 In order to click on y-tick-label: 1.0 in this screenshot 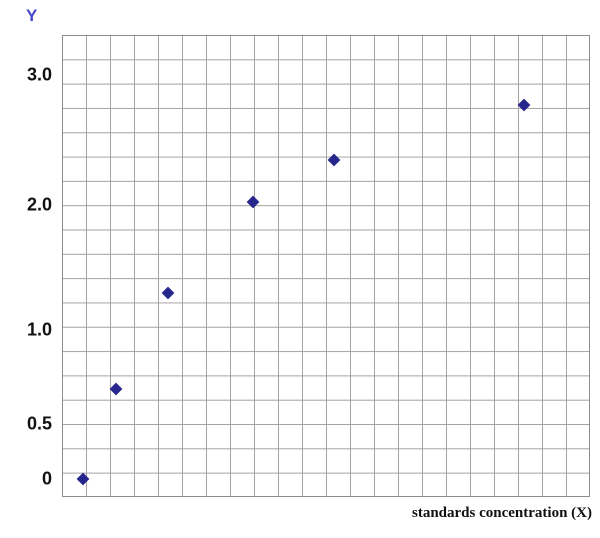, I will do `click(39, 329)`.